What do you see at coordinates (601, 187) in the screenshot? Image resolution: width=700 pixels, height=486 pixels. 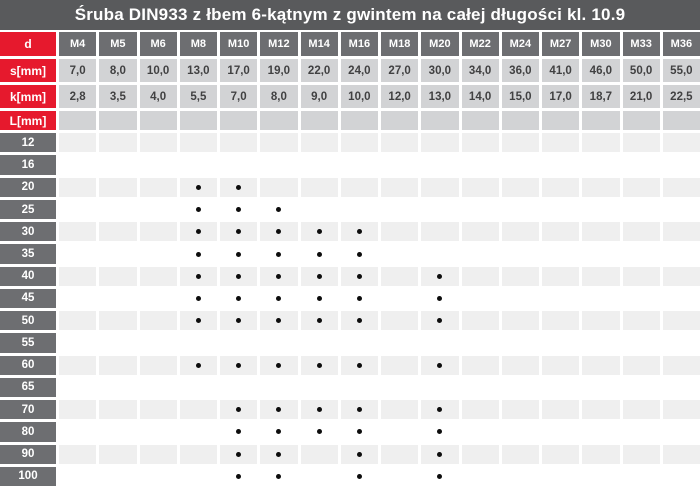 I see `availability-cell-20-m30` at bounding box center [601, 187].